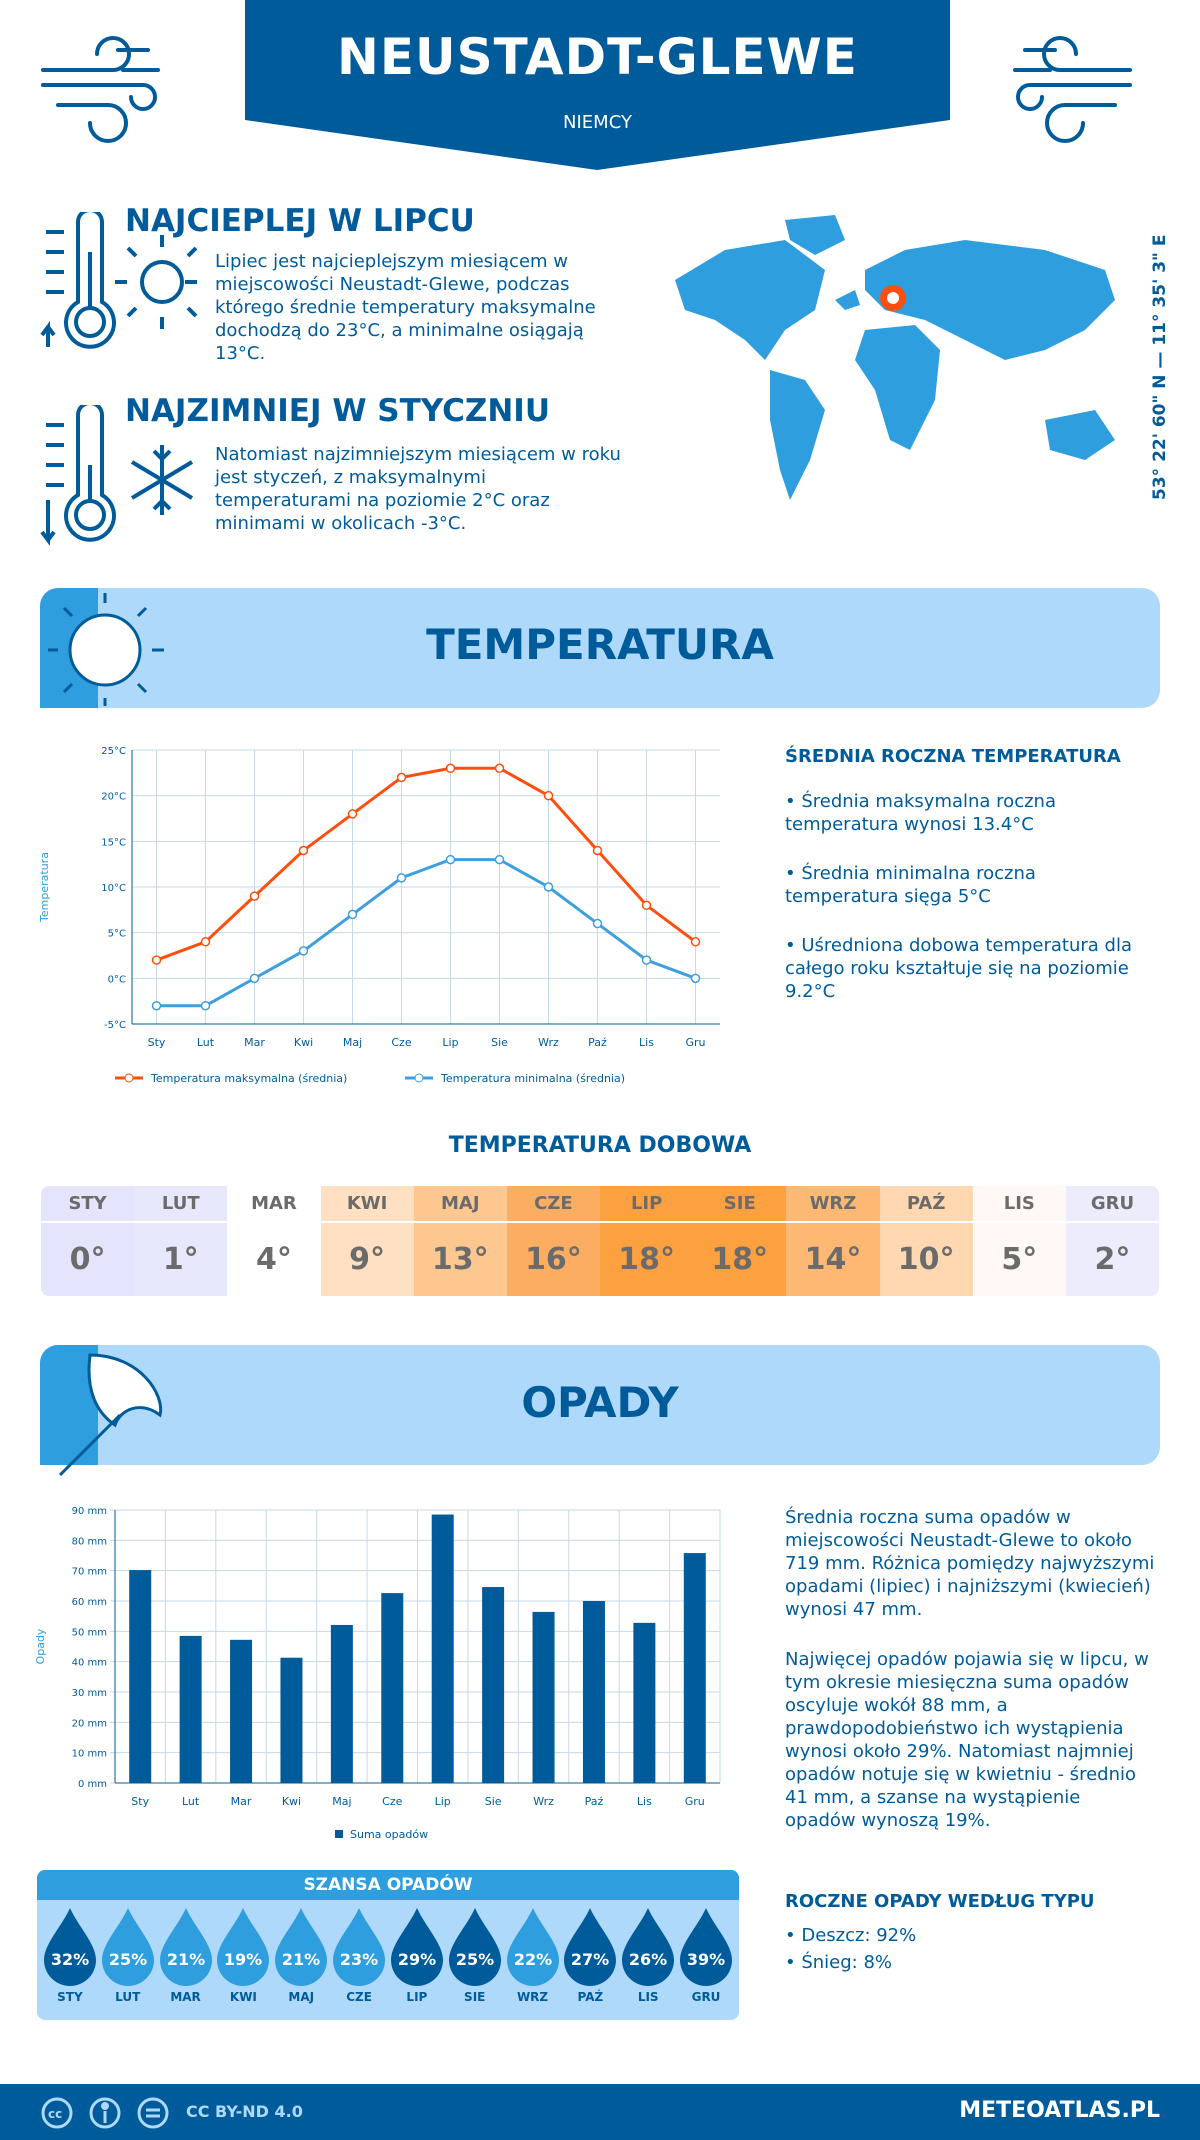 This screenshot has height=2140, width=1200. What do you see at coordinates (597, 57) in the screenshot?
I see `page-title: NEUSTADT-GLEWE` at bounding box center [597, 57].